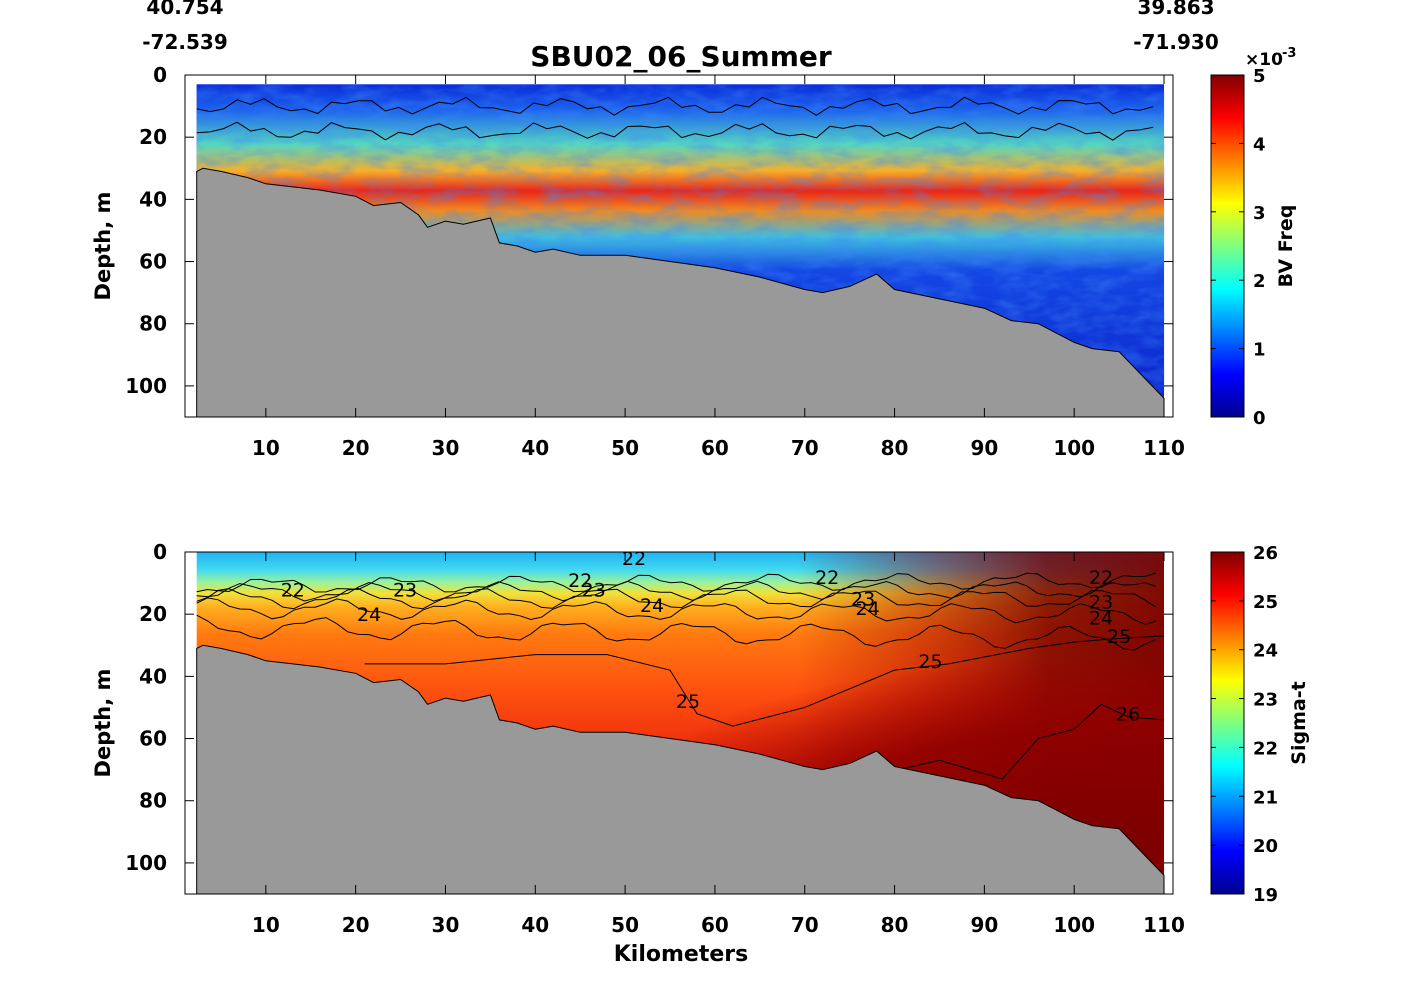 This screenshot has height=1005, width=1422. What do you see at coordinates (1259, 281) in the screenshot?
I see `colorbar-tick-label: 2` at bounding box center [1259, 281].